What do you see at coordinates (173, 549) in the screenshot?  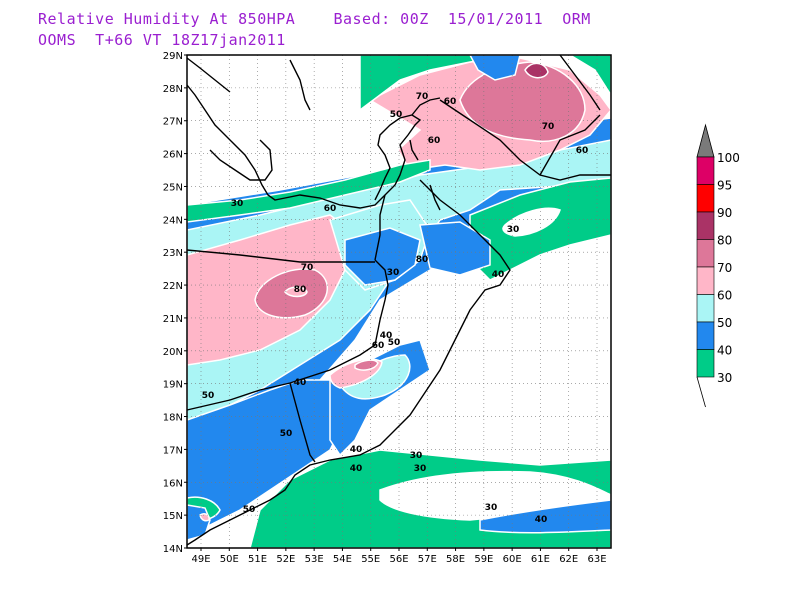 I see `lat-tick-label: 14N` at bounding box center [173, 549].